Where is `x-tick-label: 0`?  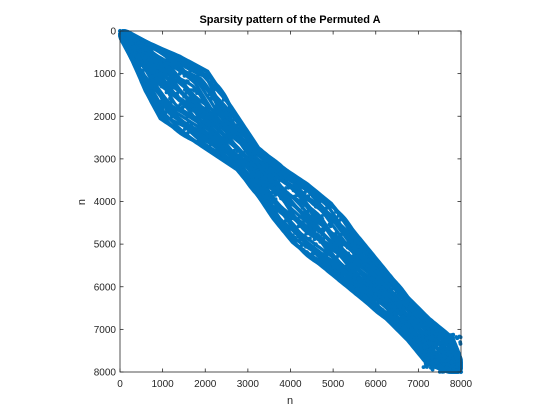
x-tick-label: 0 is located at coordinates (120, 384).